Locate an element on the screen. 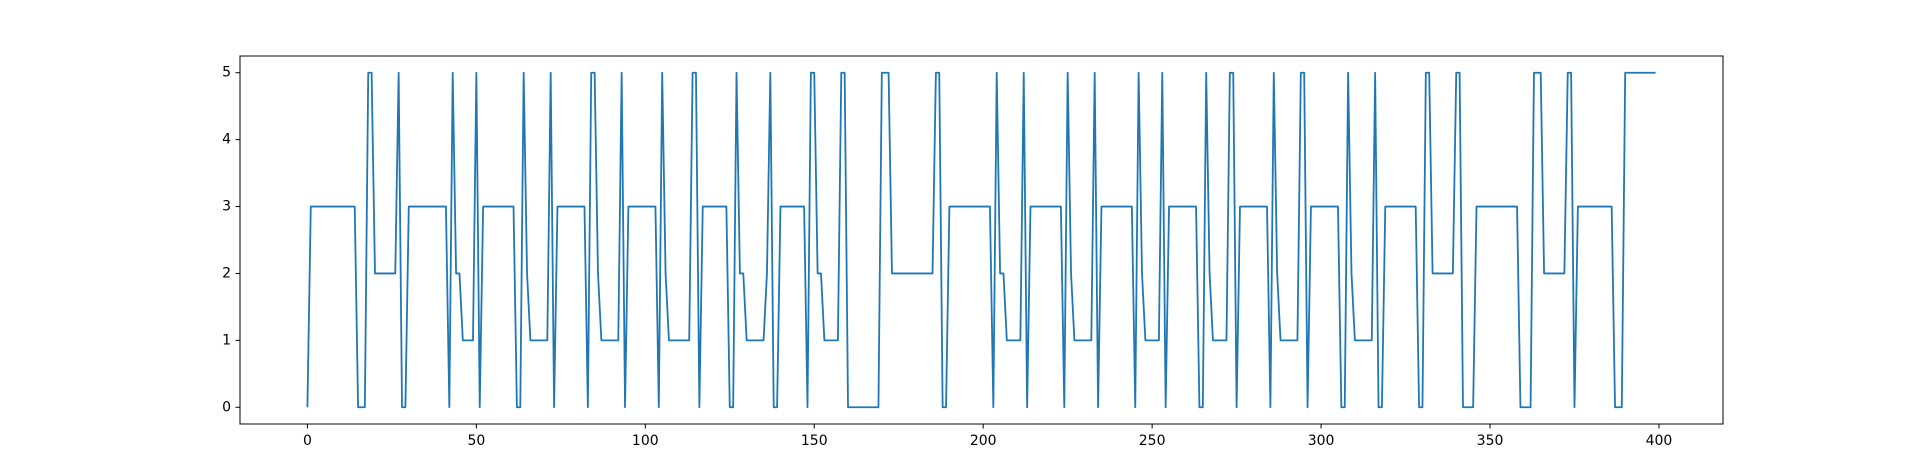 This screenshot has height=476, width=1916. x-tick-label: 50 is located at coordinates (476, 441).